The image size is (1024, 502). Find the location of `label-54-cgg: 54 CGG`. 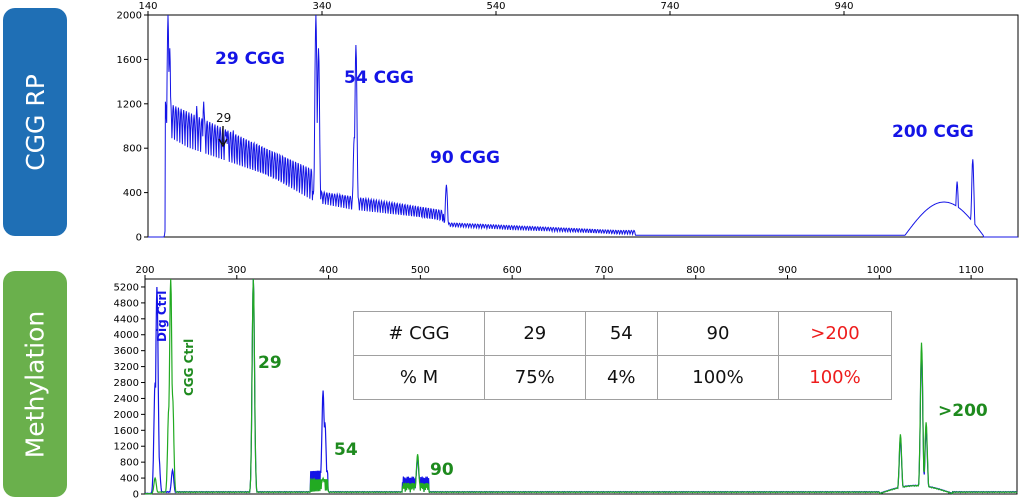

label-54-cgg: 54 CGG is located at coordinates (379, 78).